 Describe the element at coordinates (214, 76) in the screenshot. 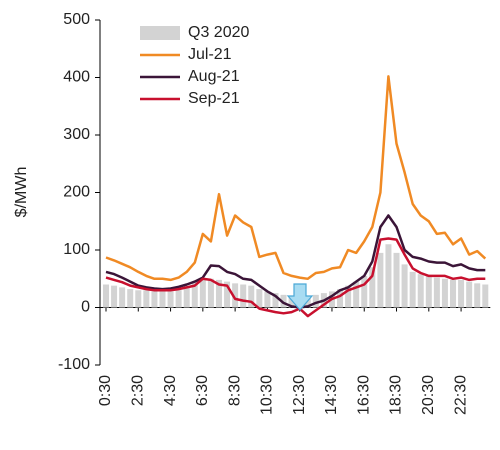

I see `legend-label: Aug-21` at that location.